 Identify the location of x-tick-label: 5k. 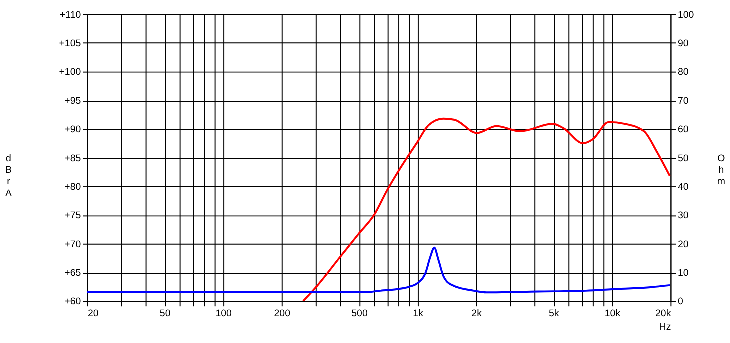
(554, 314).